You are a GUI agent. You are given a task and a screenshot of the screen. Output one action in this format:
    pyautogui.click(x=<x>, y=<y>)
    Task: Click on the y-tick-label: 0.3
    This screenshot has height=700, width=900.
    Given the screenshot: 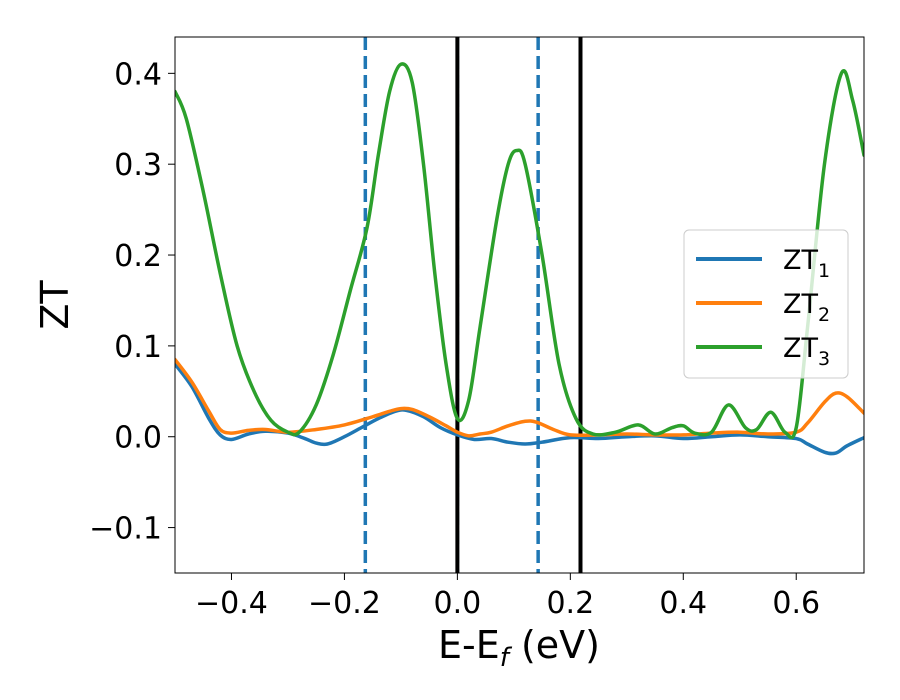 What is the action you would take?
    pyautogui.click(x=138, y=165)
    